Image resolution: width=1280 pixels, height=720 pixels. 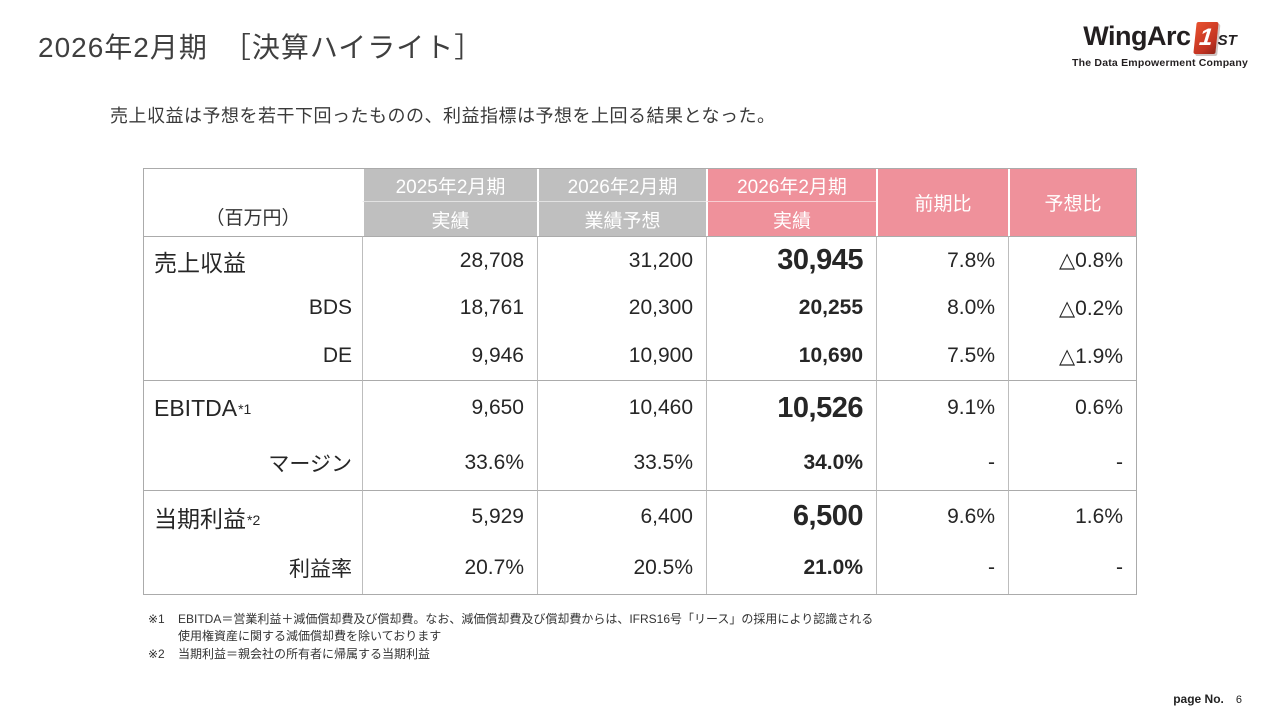 What do you see at coordinates (449, 462) in the screenshot?
I see `cell-value: 33.6%` at bounding box center [449, 462].